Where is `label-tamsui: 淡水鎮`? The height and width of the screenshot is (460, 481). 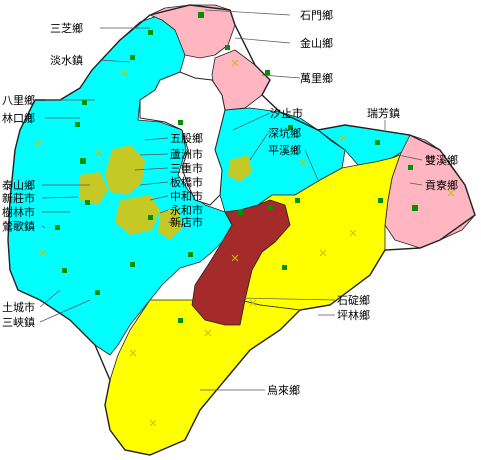
label-tamsui: 淡水鎮 is located at coordinates (66, 60).